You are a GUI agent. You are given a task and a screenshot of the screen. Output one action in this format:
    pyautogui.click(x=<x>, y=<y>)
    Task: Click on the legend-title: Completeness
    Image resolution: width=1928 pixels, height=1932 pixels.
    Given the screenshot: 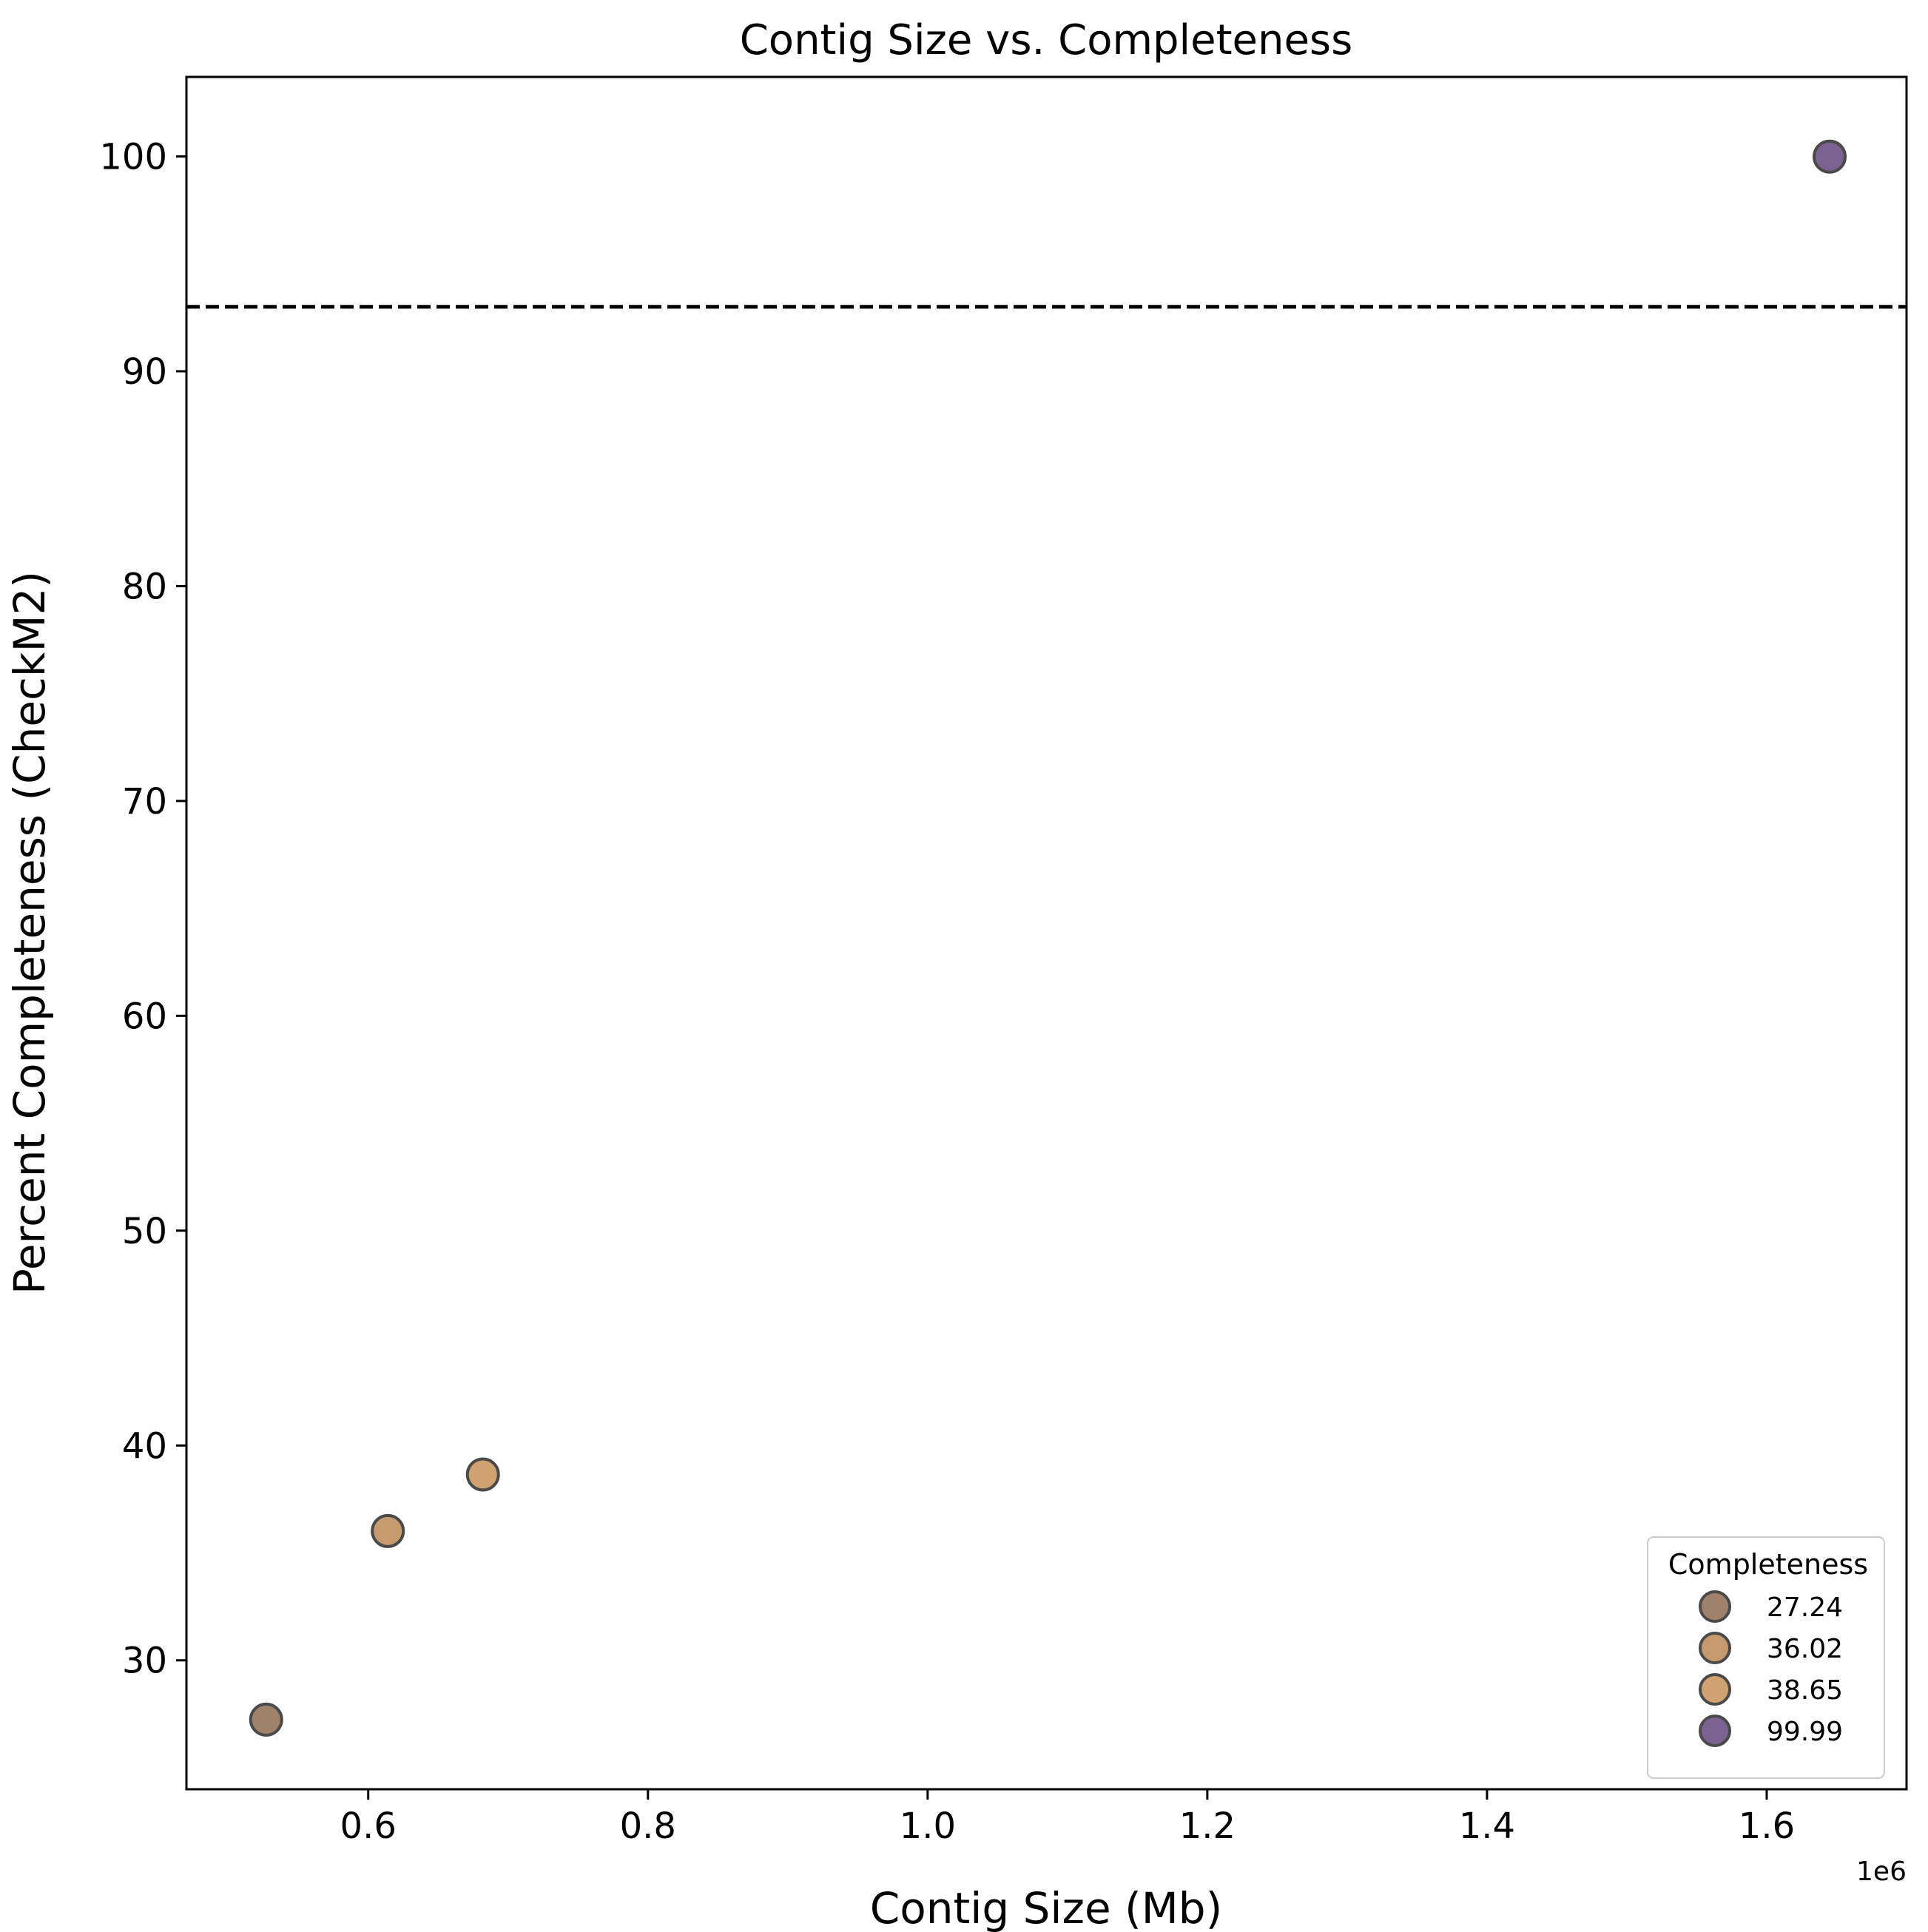 What is the action you would take?
    pyautogui.click(x=1768, y=1564)
    